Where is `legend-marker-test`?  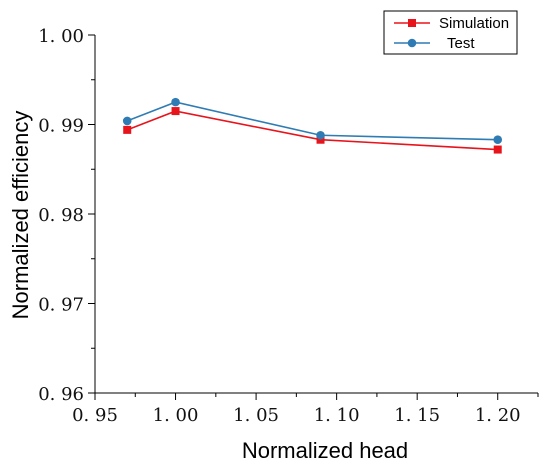
legend-marker-test is located at coordinates (412, 43).